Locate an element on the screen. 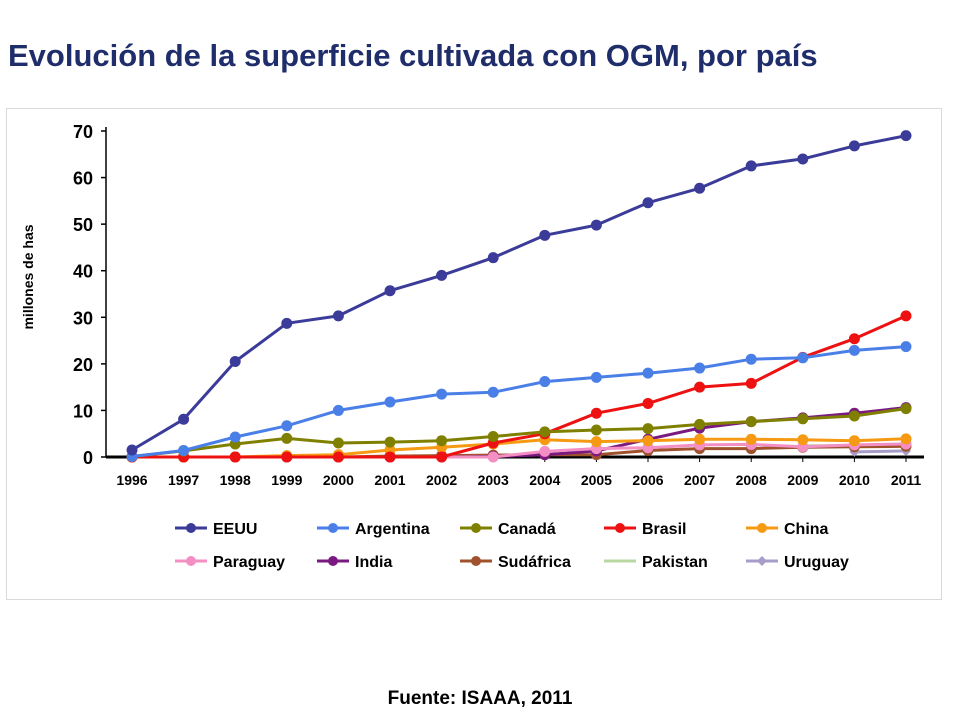  legend-label: Pakistan is located at coordinates (675, 562).